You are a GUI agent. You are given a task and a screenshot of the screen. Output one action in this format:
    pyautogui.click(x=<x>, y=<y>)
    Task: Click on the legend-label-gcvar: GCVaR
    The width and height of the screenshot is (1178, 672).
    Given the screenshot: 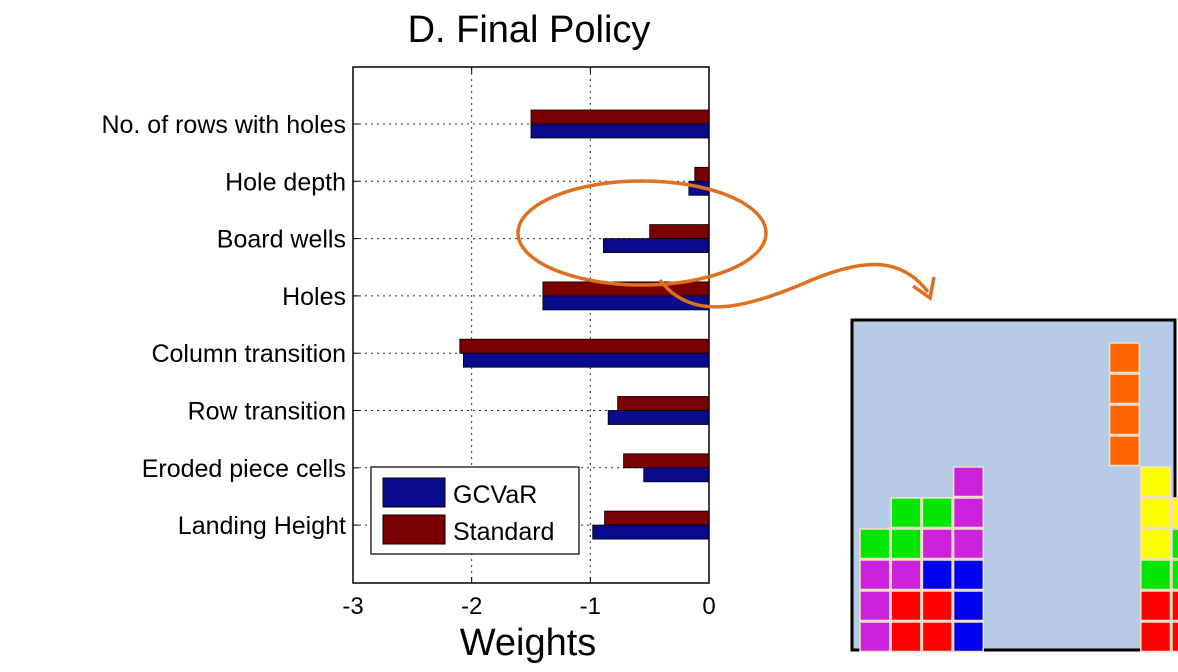 What is the action you would take?
    pyautogui.click(x=495, y=495)
    